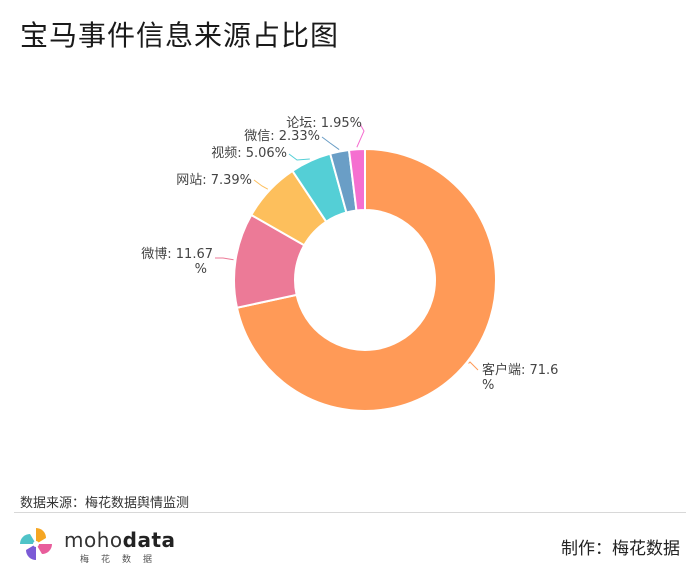  Describe the element at coordinates (177, 254) in the screenshot. I see `slice-label-2: 微博: 11.67` at that location.